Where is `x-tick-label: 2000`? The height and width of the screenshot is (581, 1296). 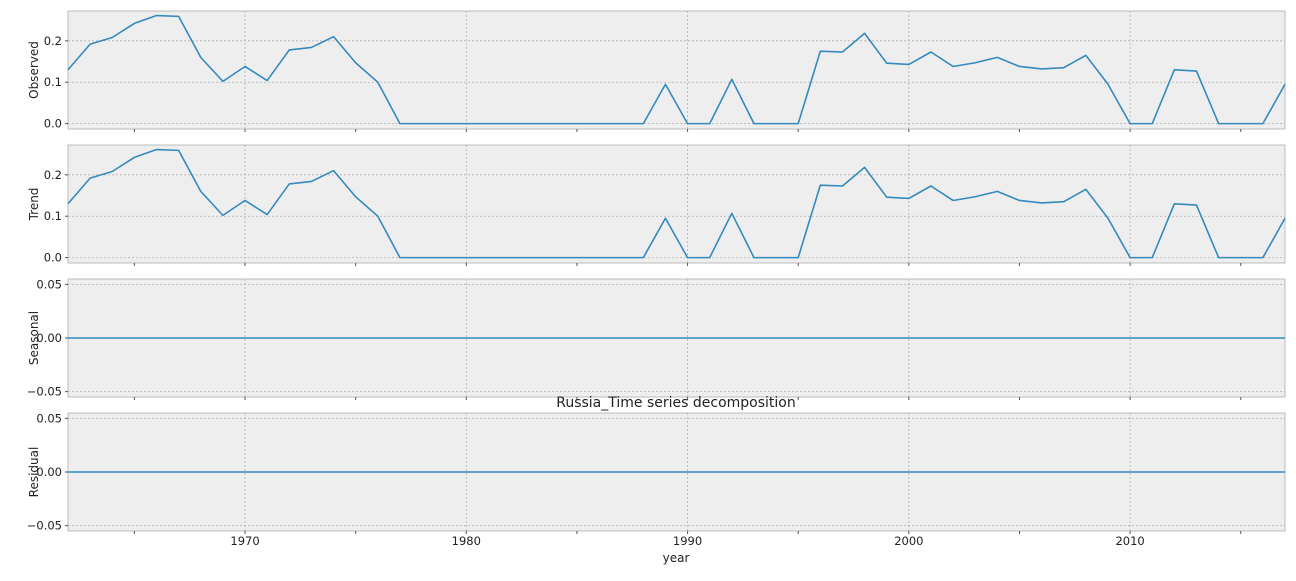 x-tick-label: 2000 is located at coordinates (908, 541).